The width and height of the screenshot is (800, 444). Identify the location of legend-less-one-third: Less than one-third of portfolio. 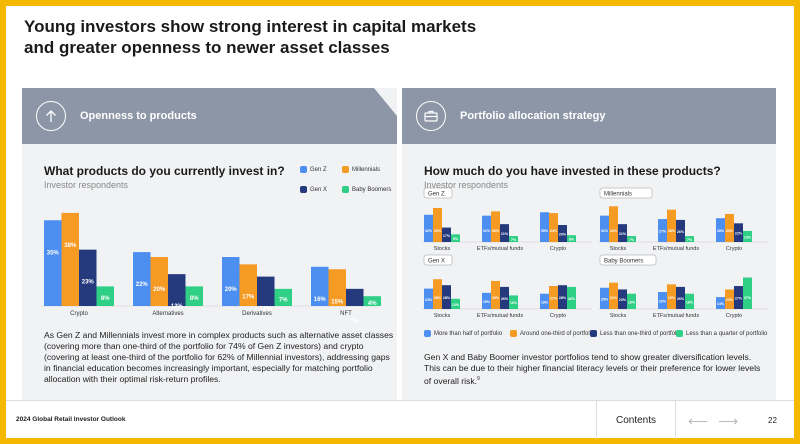
(635, 333).